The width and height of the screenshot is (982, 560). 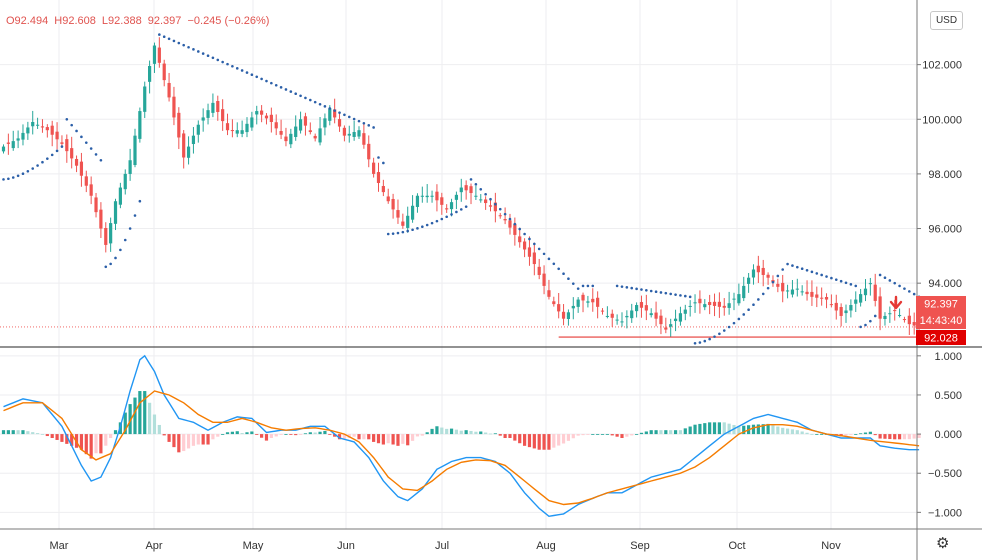 What do you see at coordinates (75, 21) in the screenshot?
I see `high-value: H92.608` at bounding box center [75, 21].